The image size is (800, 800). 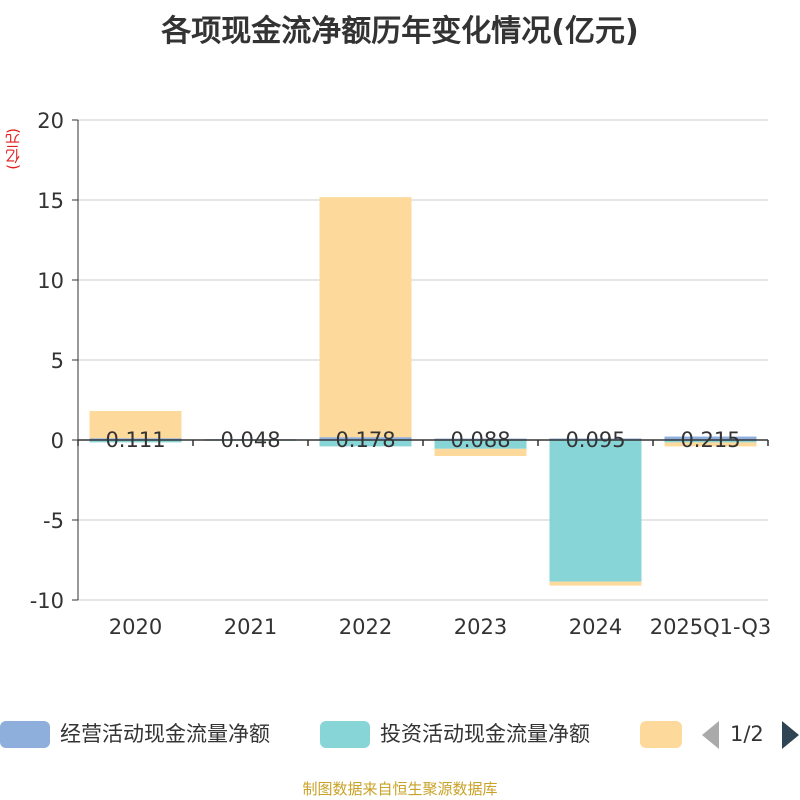 I want to click on y-tick-label: 20, so click(x=50, y=121).